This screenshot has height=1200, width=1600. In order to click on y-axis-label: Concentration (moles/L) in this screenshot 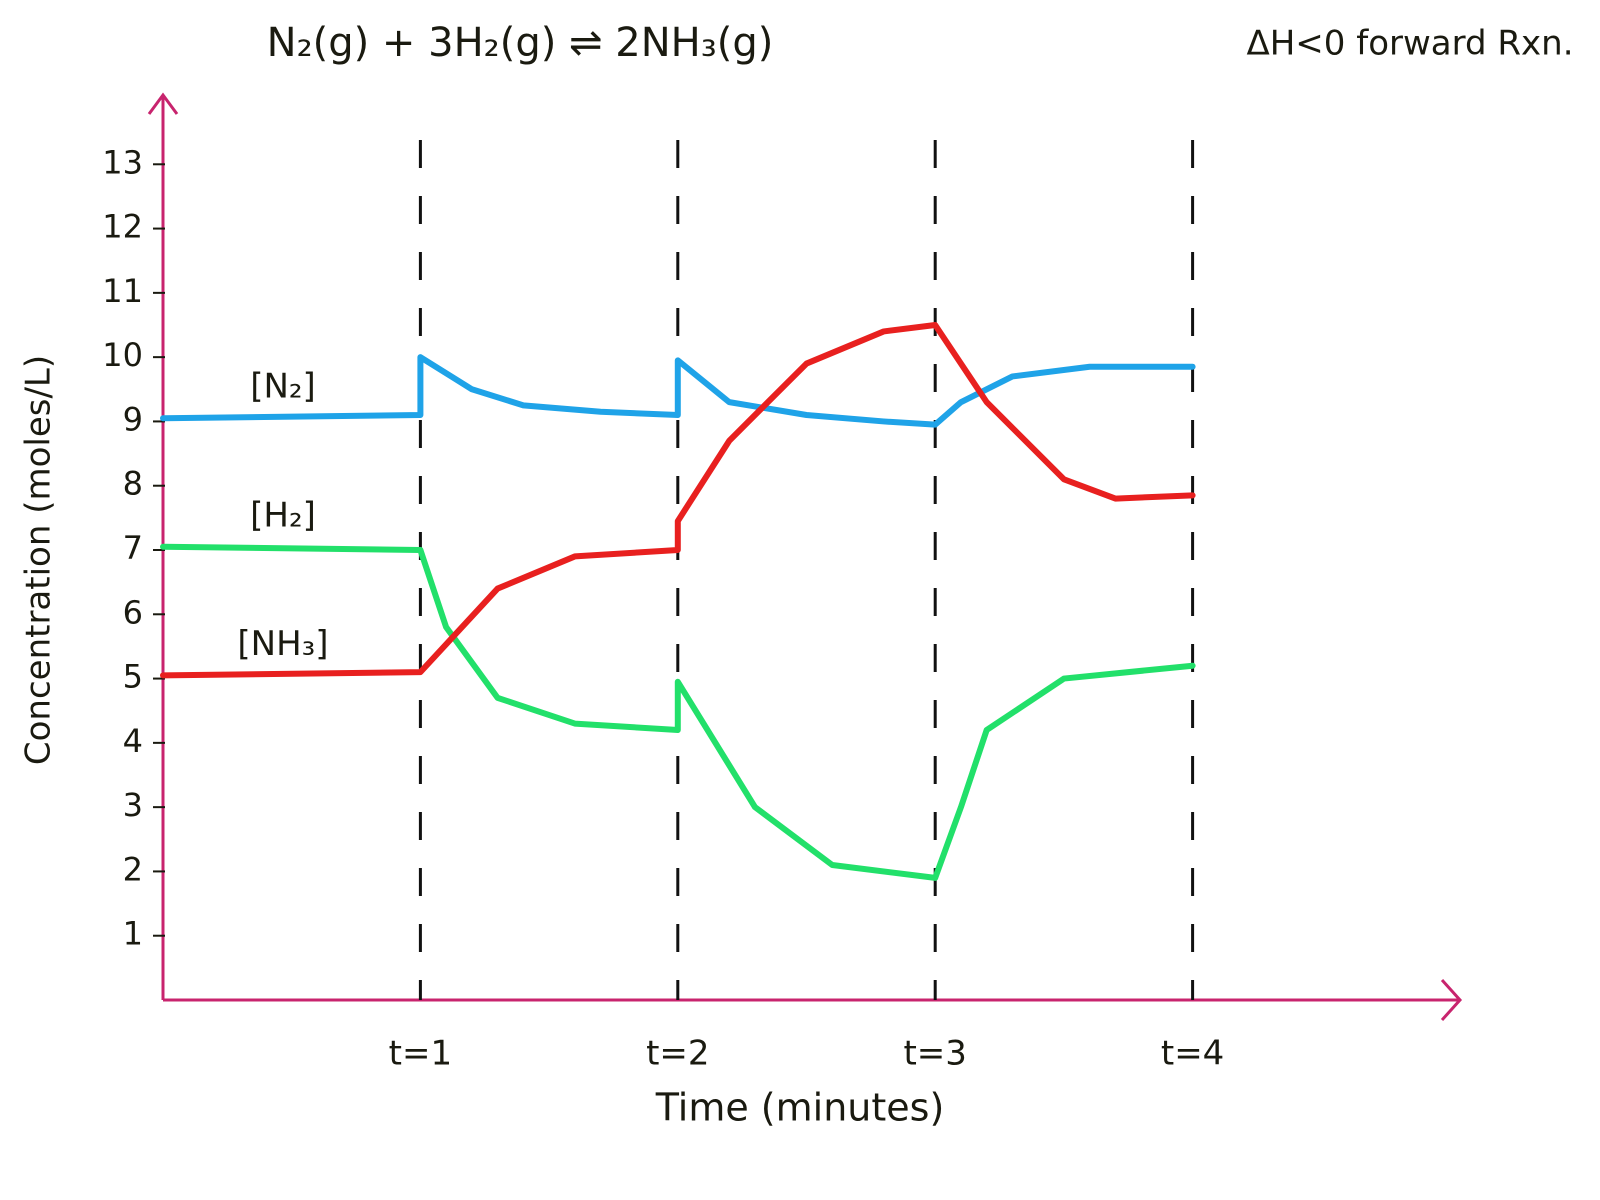, I will do `click(39, 560)`.